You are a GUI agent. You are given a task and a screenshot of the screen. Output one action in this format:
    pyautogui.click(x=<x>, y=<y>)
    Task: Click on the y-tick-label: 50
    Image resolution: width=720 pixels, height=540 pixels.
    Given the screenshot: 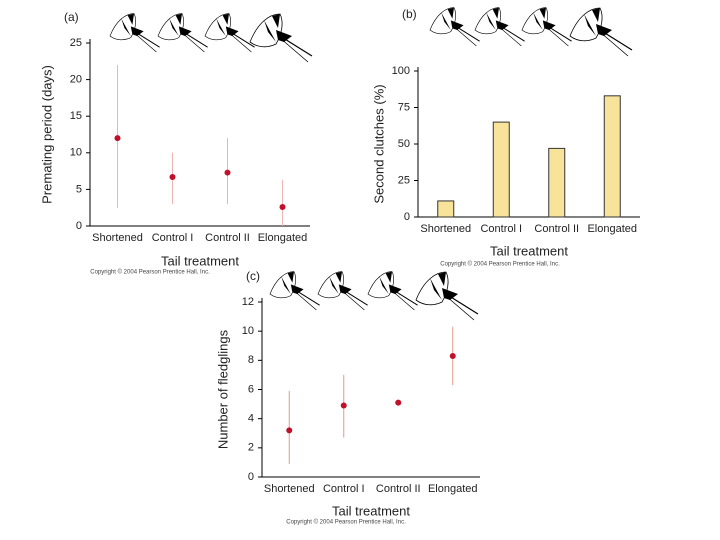 What is the action you would take?
    pyautogui.click(x=404, y=144)
    